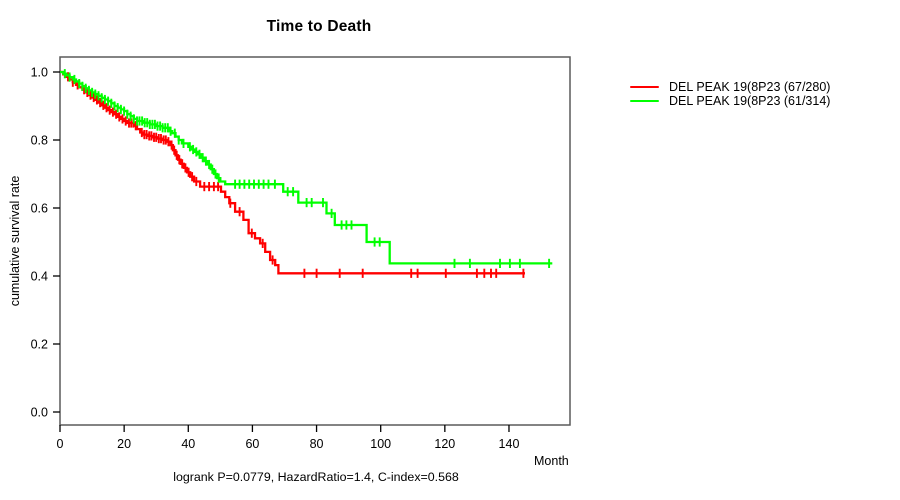  Describe the element at coordinates (188, 444) in the screenshot. I see `x-tick-label: 40` at that location.